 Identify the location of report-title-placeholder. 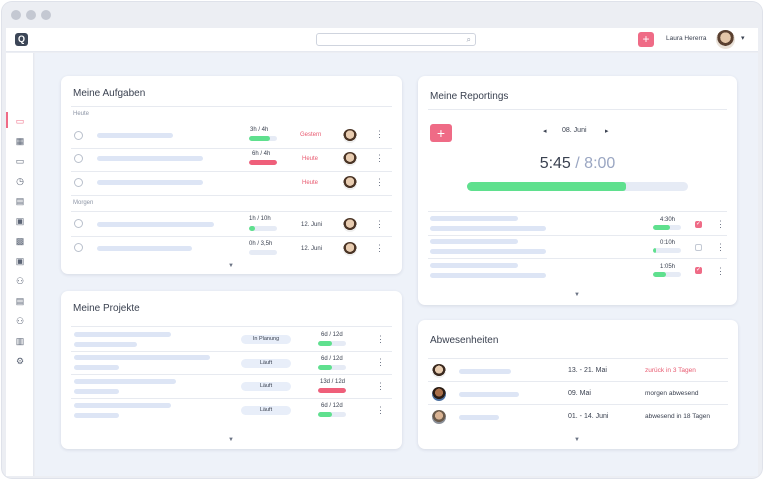
(474, 218).